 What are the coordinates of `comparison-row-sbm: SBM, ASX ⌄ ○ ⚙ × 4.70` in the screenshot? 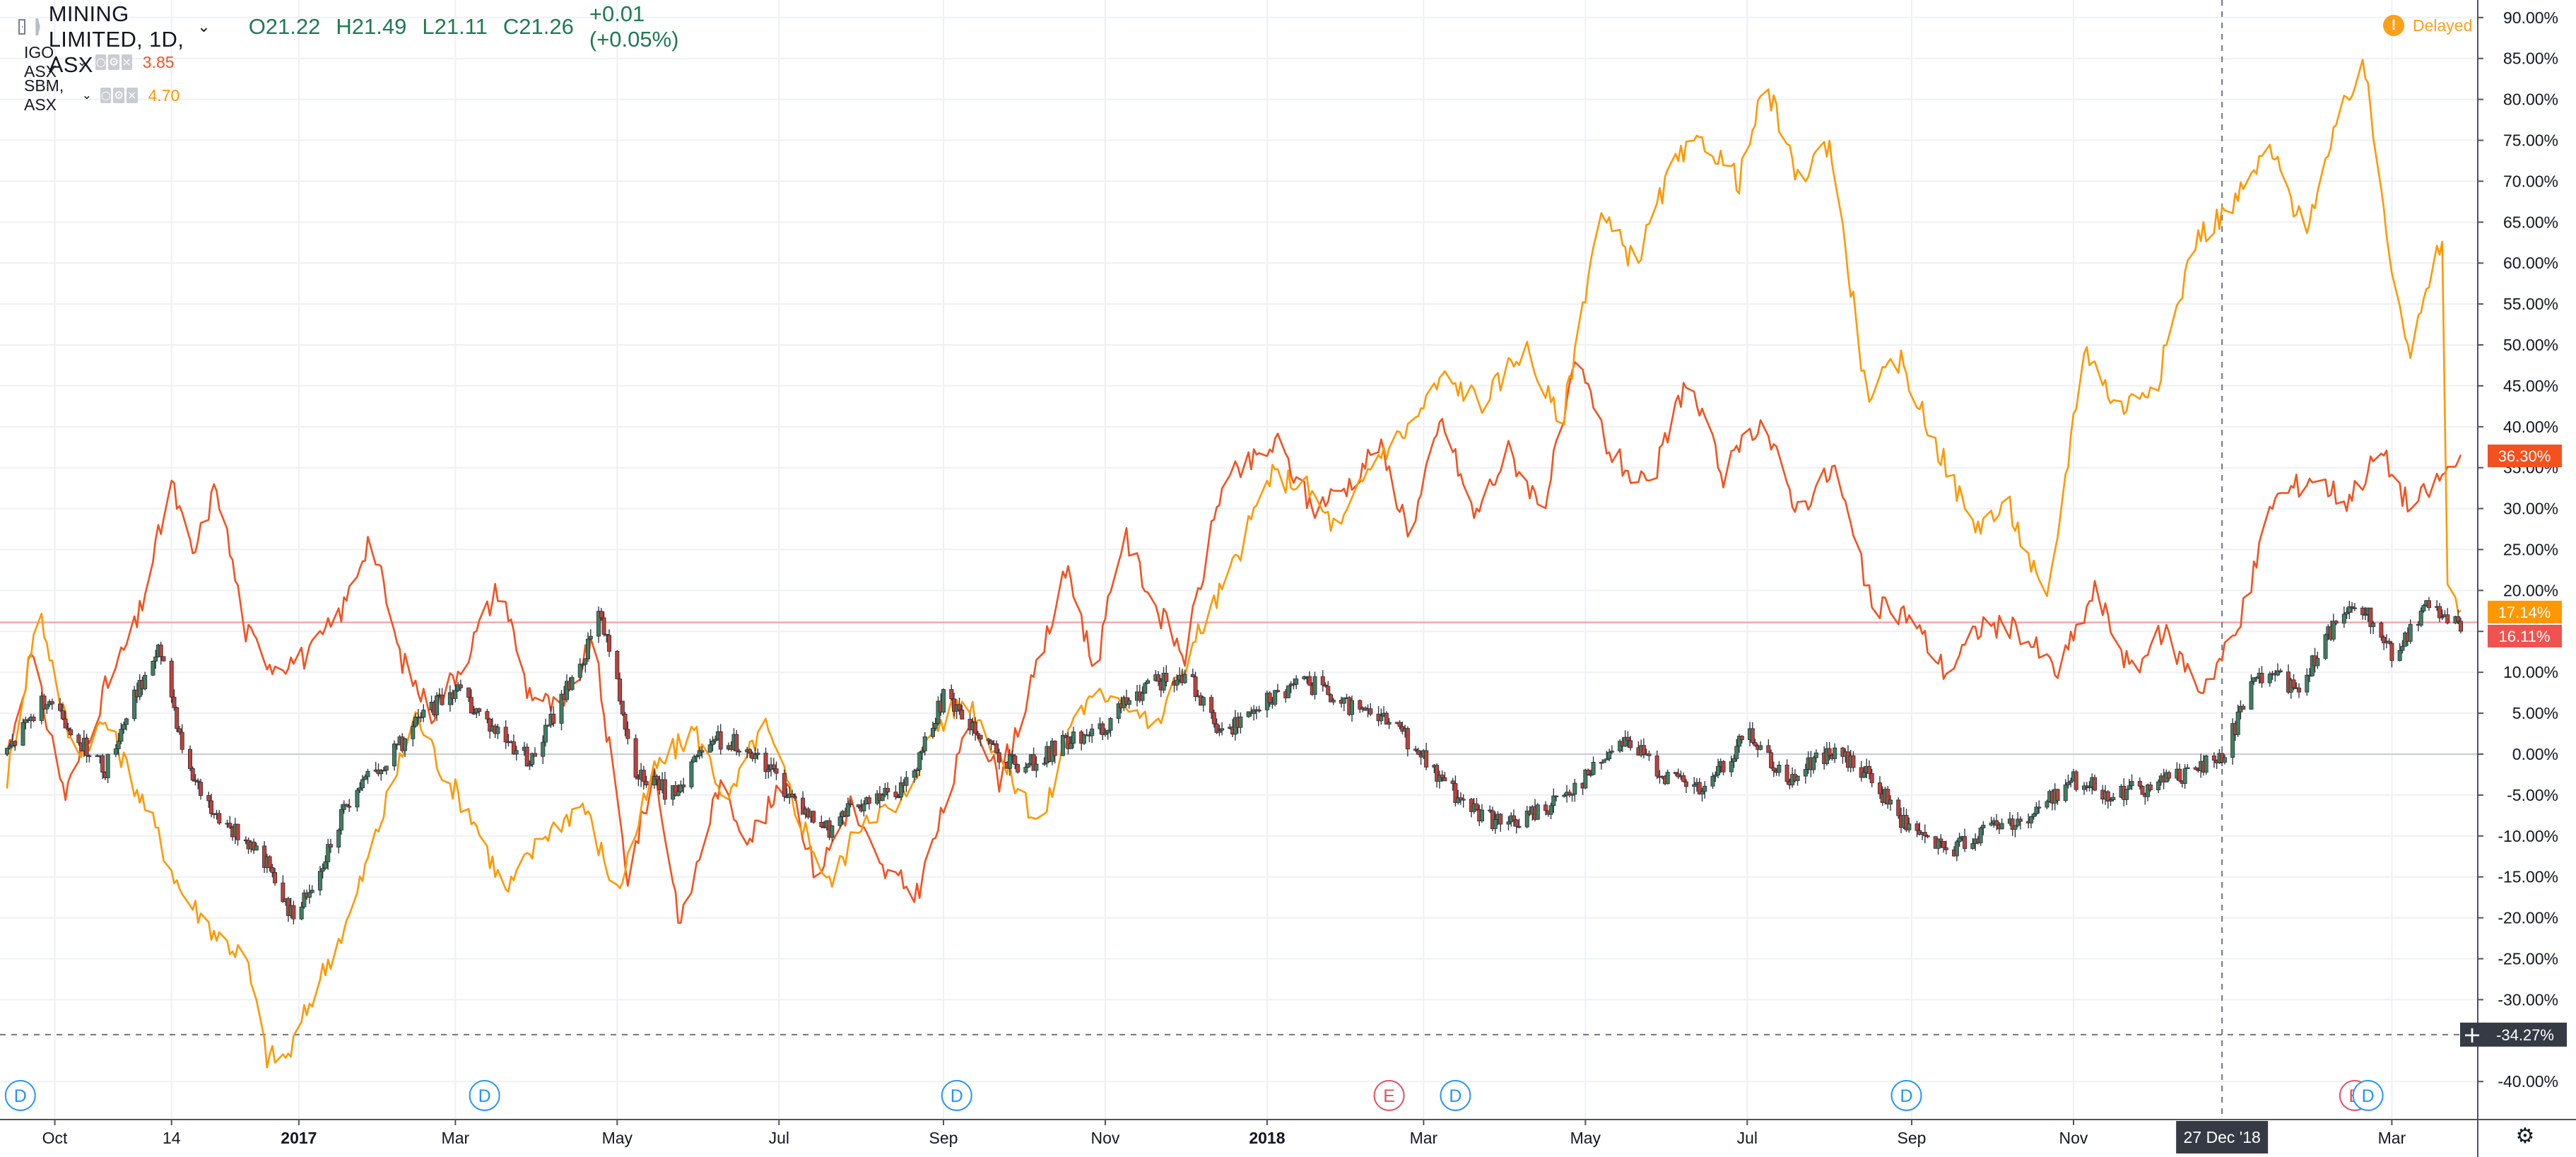 It's located at (102, 95).